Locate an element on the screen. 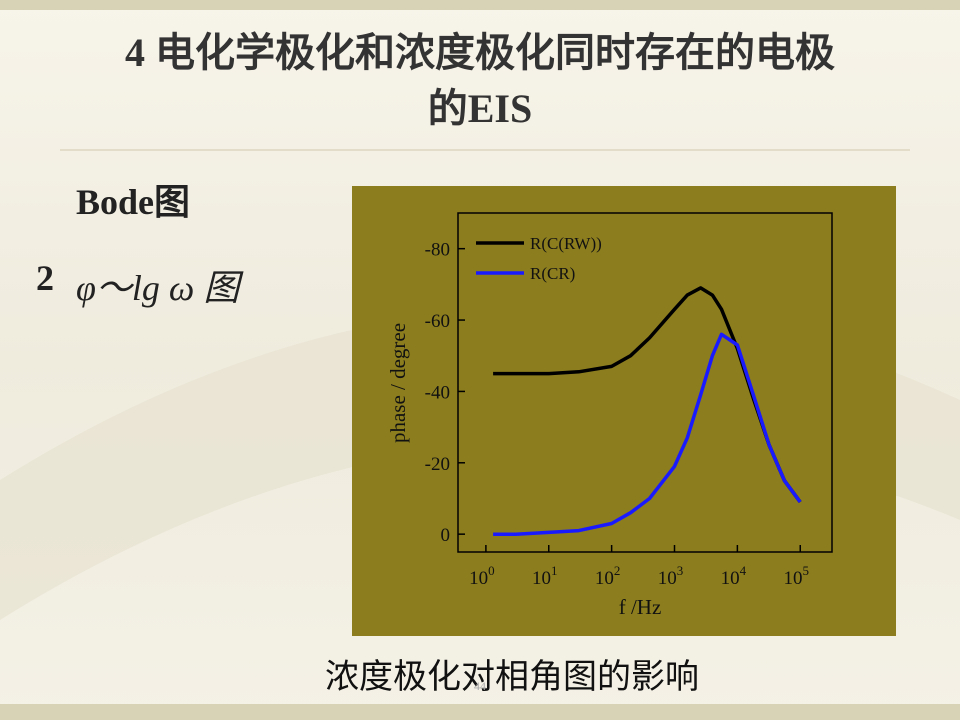 This screenshot has height=720, width=960. y-tick-label: 0 is located at coordinates (446, 535).